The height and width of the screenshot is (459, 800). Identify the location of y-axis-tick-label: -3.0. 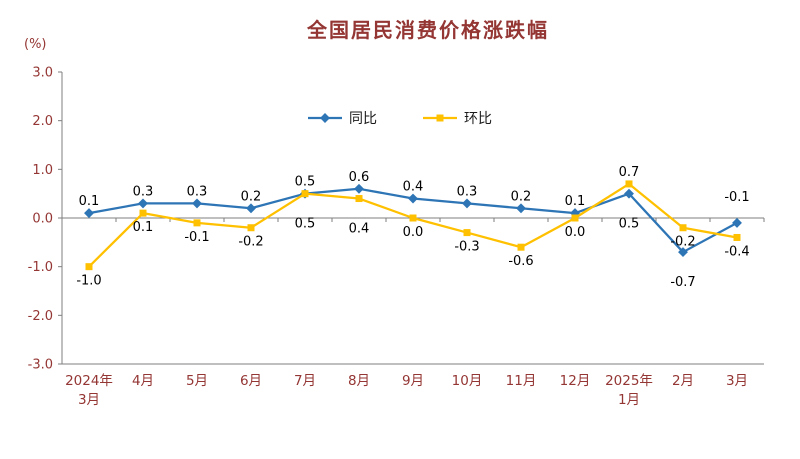
(40, 365).